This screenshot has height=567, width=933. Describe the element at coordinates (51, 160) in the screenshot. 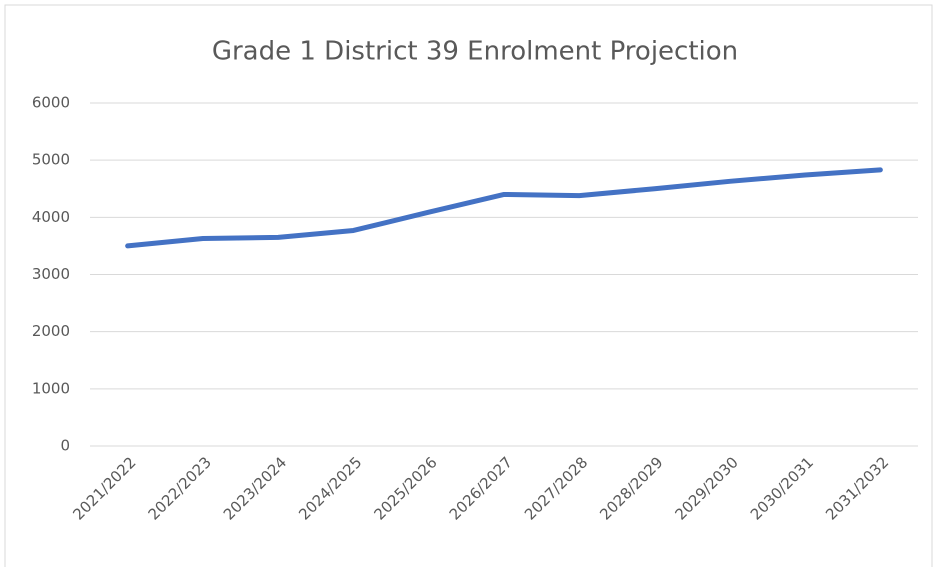

I see `y-tick-label: 5000` at that location.